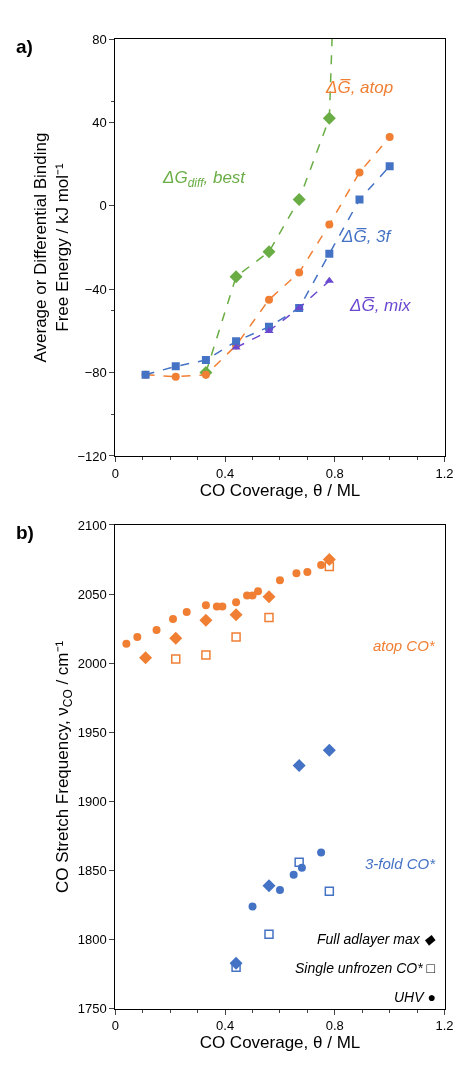 The image size is (469, 1076). Describe the element at coordinates (376, 939) in the screenshot. I see `annotation: Full adlayer max ◆` at that location.